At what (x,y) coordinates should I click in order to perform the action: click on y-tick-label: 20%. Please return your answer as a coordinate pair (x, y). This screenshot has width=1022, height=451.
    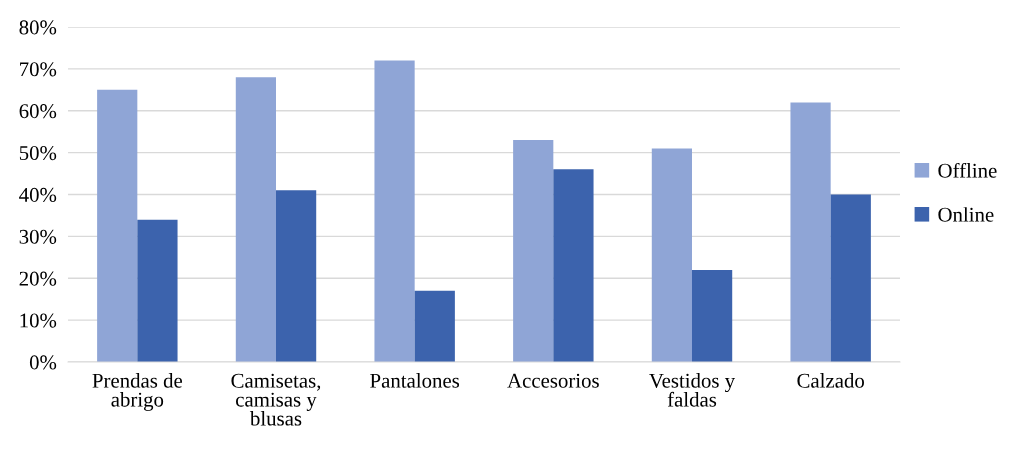
    Looking at the image, I should click on (38, 278).